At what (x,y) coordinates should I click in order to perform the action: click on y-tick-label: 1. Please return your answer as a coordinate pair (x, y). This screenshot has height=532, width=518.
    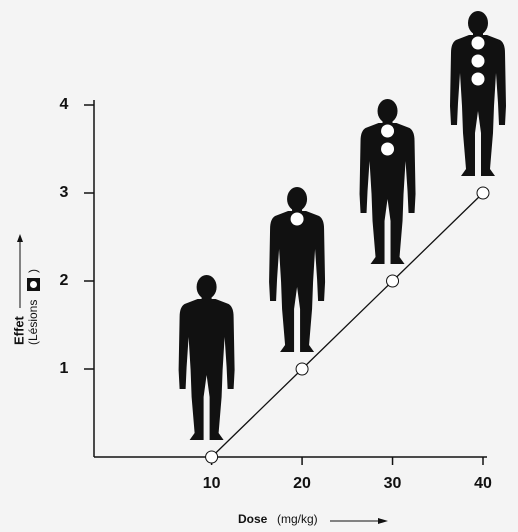
    Looking at the image, I should click on (64, 368).